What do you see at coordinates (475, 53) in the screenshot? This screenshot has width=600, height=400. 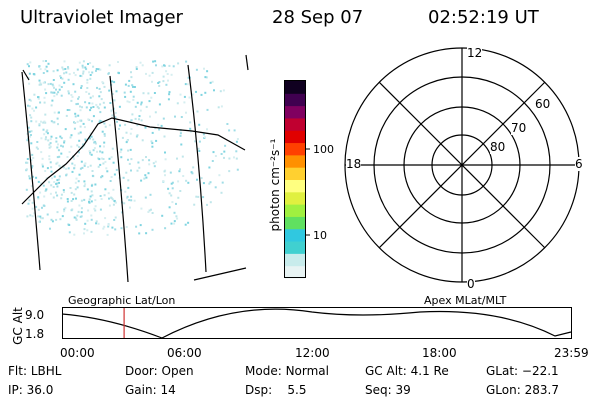 I see `mlt-label-12: 12` at bounding box center [475, 53].